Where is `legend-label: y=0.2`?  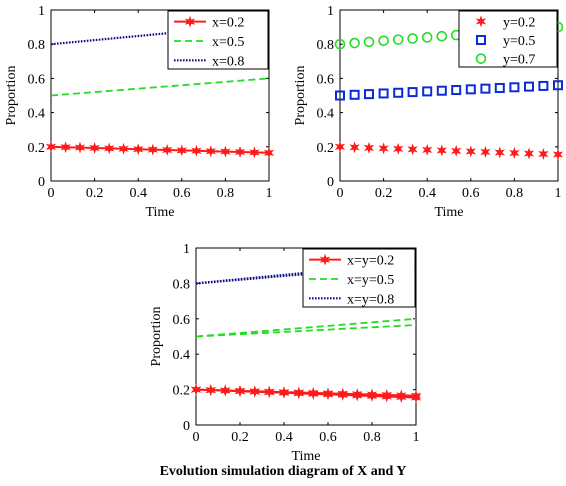 legend-label: y=0.2 is located at coordinates (519, 22).